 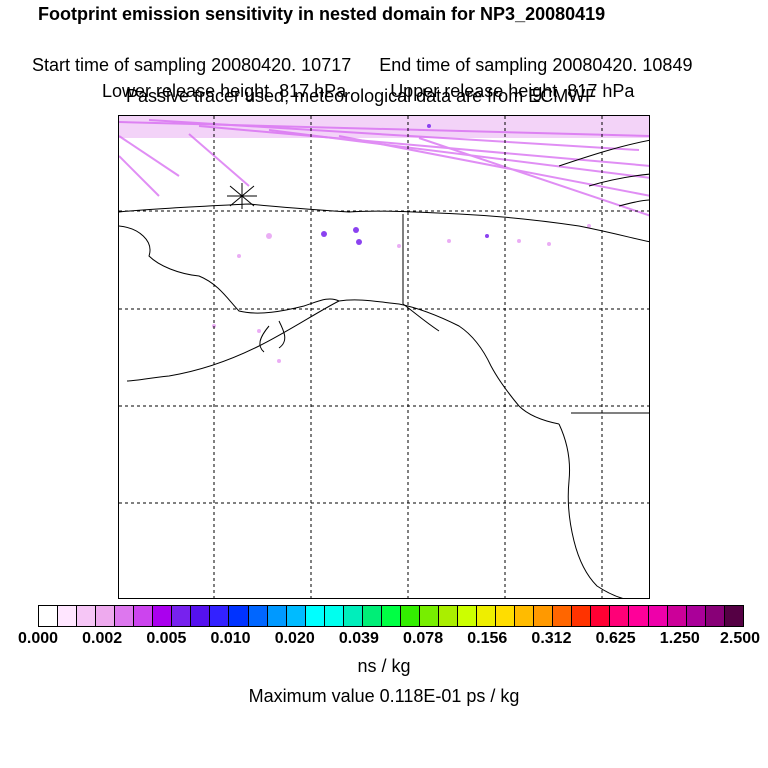 What do you see at coordinates (233, 341) in the screenshot?
I see `alaska-peninsula` at bounding box center [233, 341].